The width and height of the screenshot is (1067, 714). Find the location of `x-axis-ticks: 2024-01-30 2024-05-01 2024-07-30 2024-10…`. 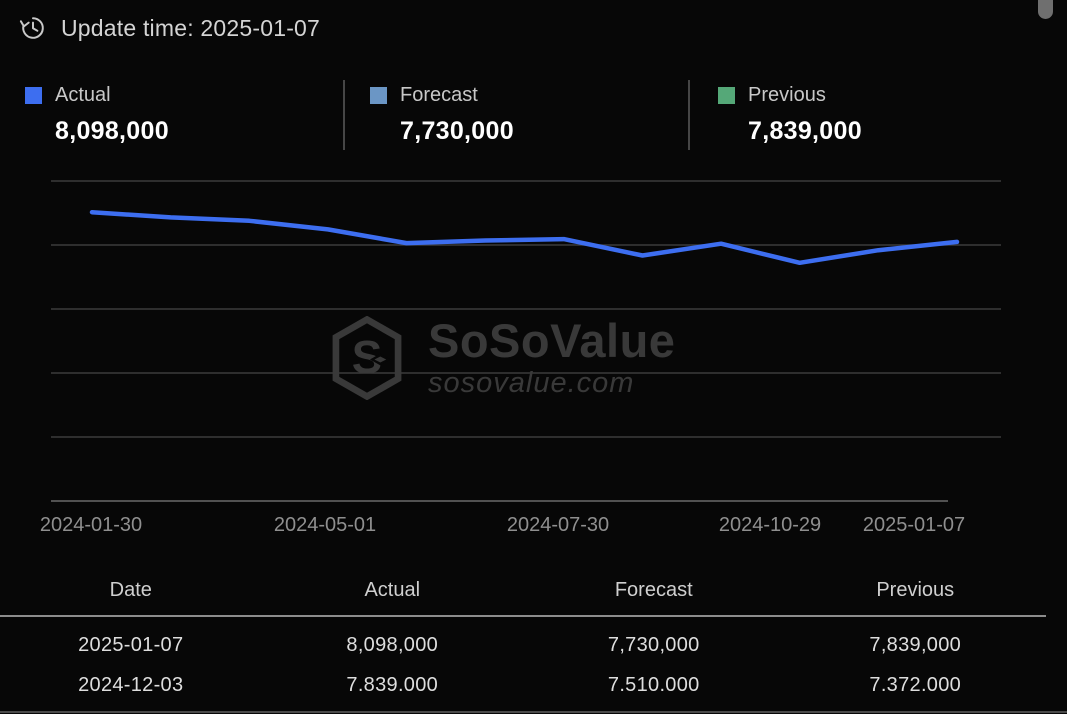

x-axis-ticks: 2024-01-30 2024-05-01 2024-07-30 2024-10… is located at coordinates (533, 529).